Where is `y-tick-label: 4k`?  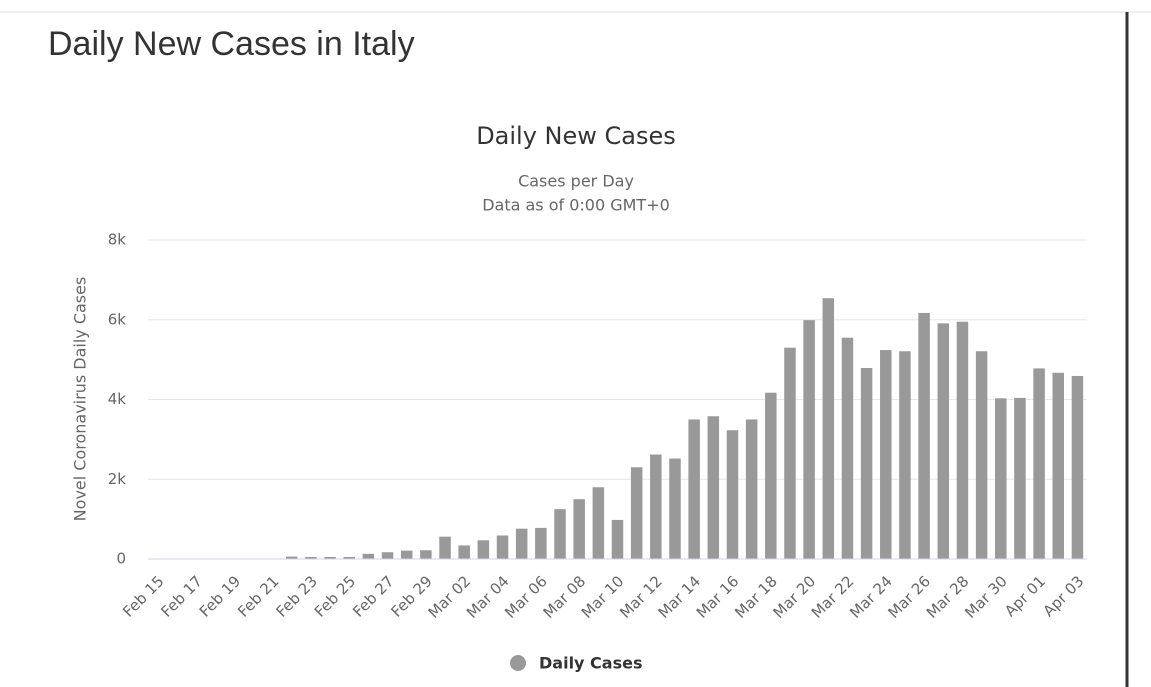 y-tick-label: 4k is located at coordinates (117, 399).